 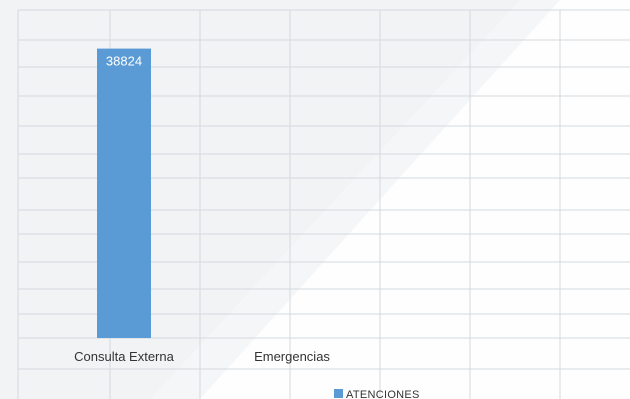 What do you see at coordinates (124, 356) in the screenshot?
I see `category-label-consulta-externa: Consulta Externa` at bounding box center [124, 356].